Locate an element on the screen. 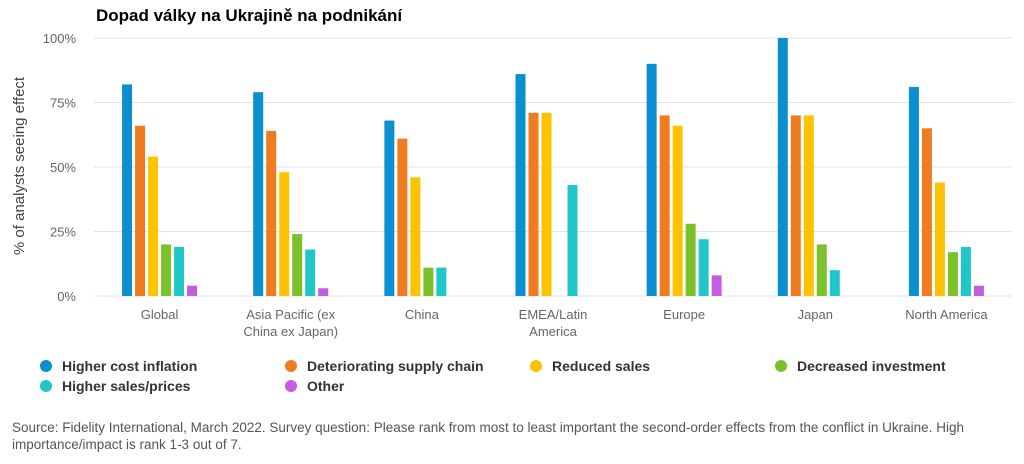 This screenshot has height=464, width=1024. legend-label: Reduced sales is located at coordinates (601, 366).